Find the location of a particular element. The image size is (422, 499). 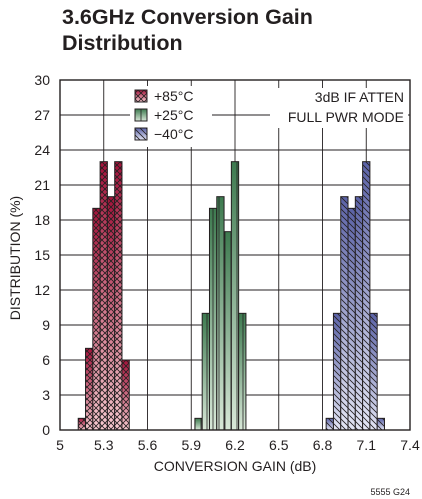

chart-title: 3.6GHz Conversion Gain Distribution is located at coordinates (237, 30).